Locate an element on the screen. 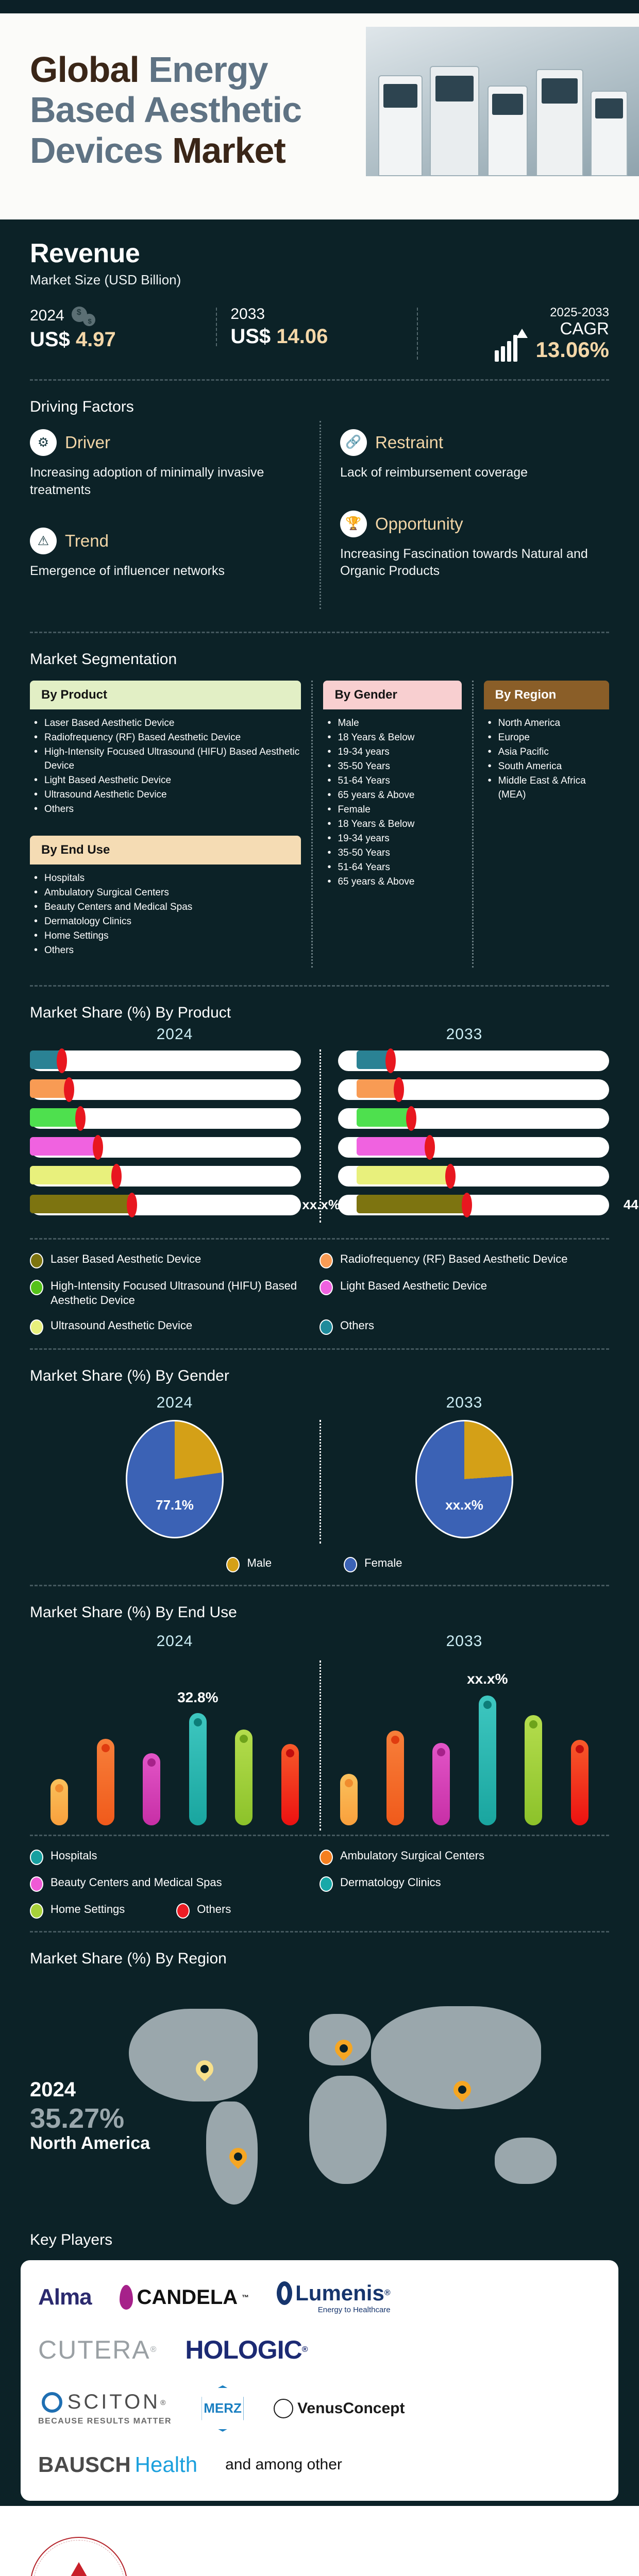 The image size is (639, 2576). factor-trend-title: Trend is located at coordinates (87, 541).